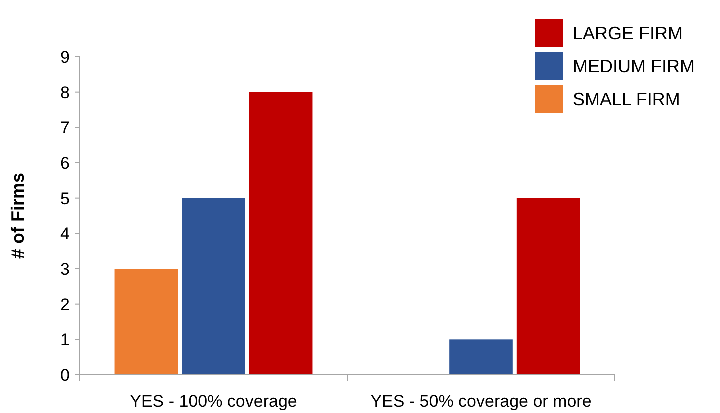 Image resolution: width=720 pixels, height=413 pixels. Describe the element at coordinates (18, 216) in the screenshot. I see `y-axis-title: # of Firms` at that location.